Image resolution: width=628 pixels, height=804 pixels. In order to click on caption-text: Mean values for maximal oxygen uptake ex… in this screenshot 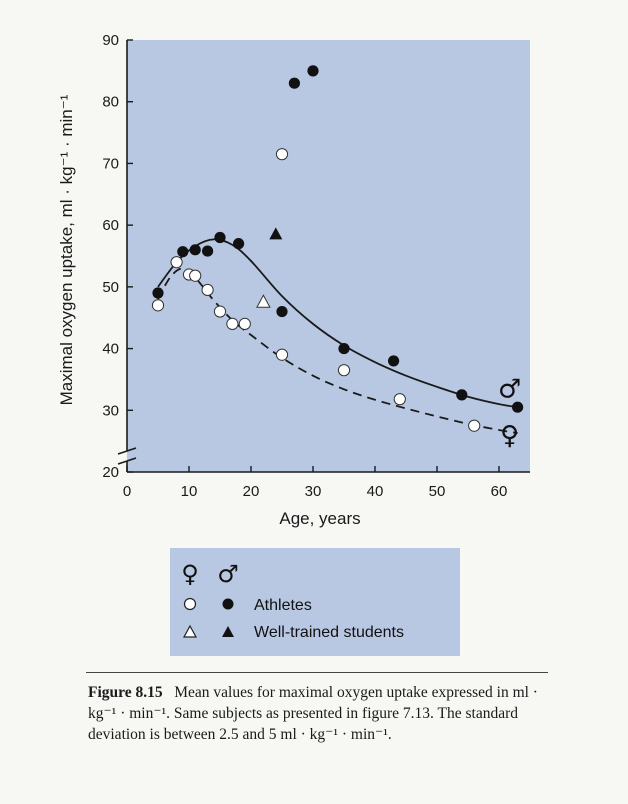, I will do `click(313, 713)`.